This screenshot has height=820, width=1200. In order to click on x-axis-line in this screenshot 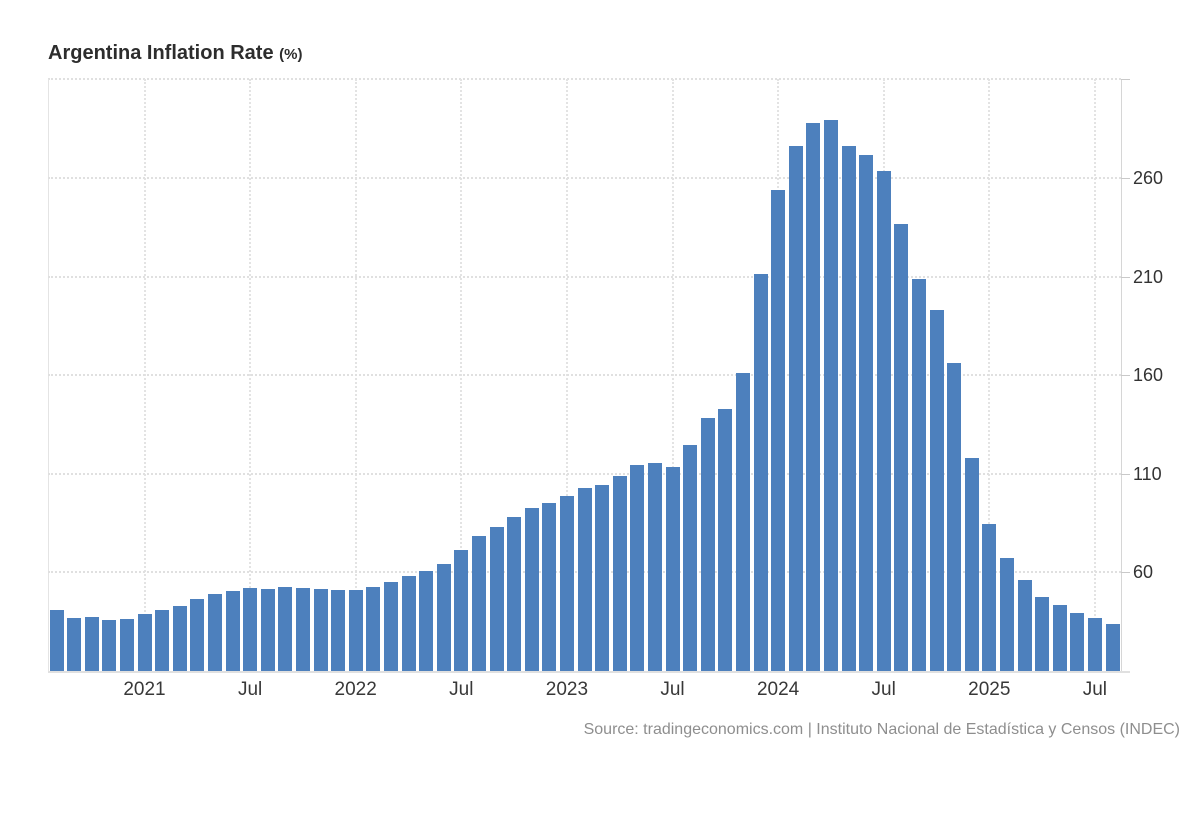, I will do `click(589, 672)`.